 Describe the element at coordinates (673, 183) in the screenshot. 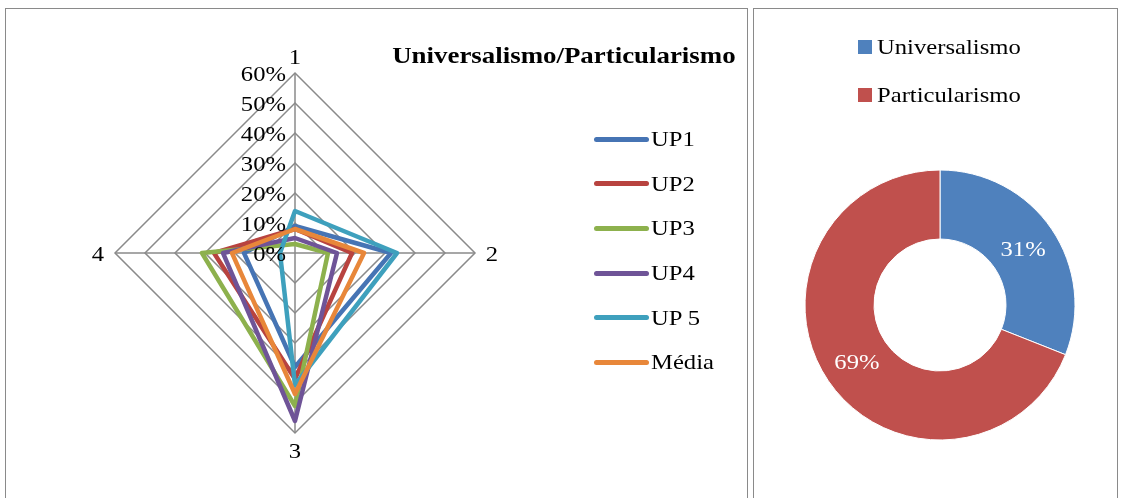

I see `legend-label: UP2` at that location.